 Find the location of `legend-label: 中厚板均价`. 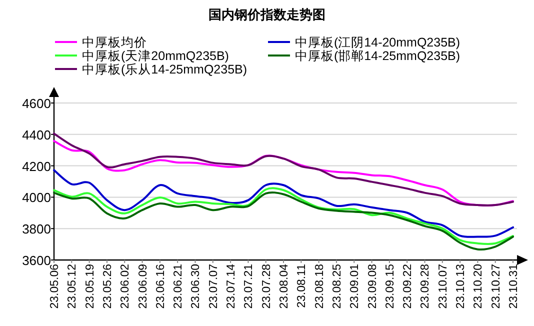

legend-label: 中厚板均价 is located at coordinates (114, 43).